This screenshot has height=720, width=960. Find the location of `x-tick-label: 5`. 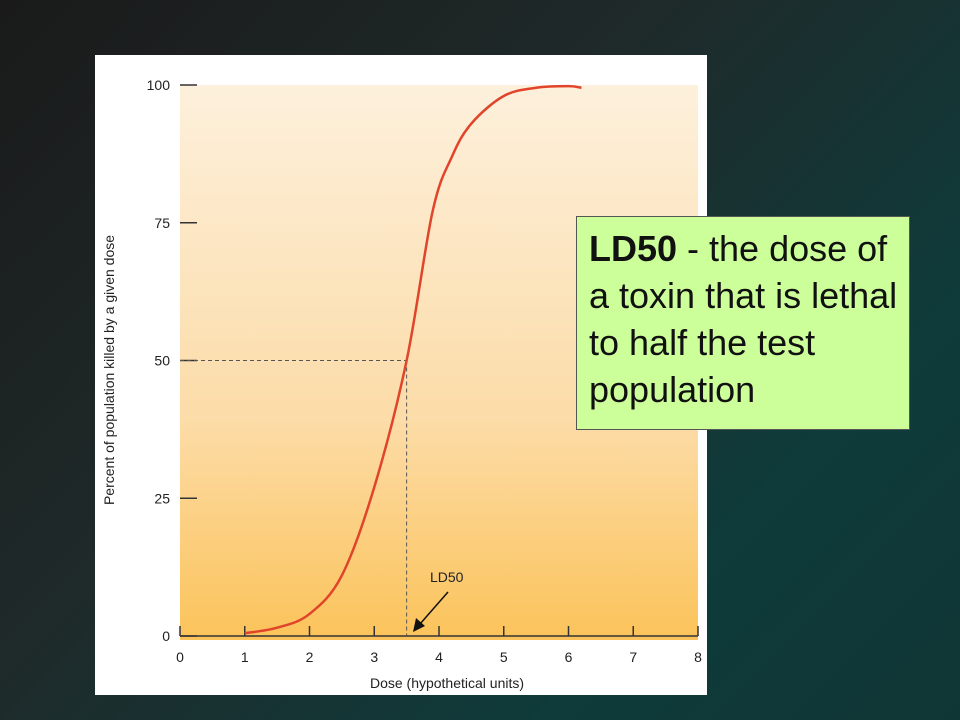

x-tick-label: 5 is located at coordinates (504, 657).